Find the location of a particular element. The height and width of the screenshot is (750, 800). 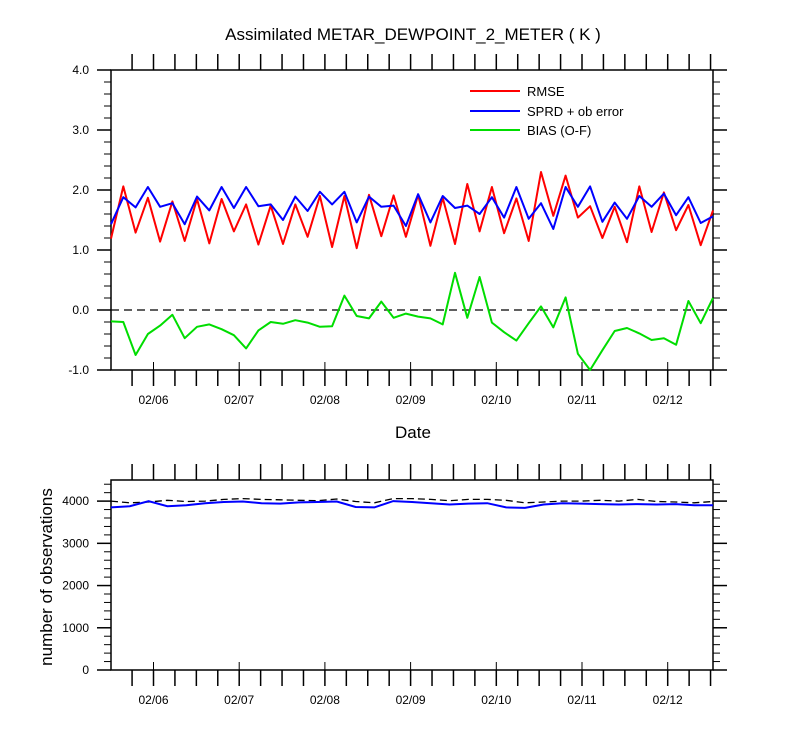

series-bias is located at coordinates (412, 321).